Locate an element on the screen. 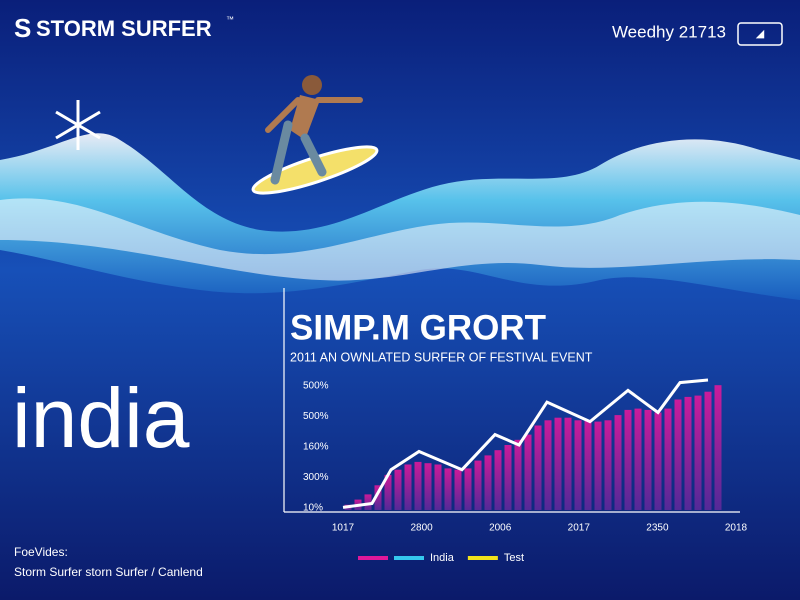 The height and width of the screenshot is (600, 800). footer-credit: Storm Surfer storn Surfer / Canlend is located at coordinates (108, 572).